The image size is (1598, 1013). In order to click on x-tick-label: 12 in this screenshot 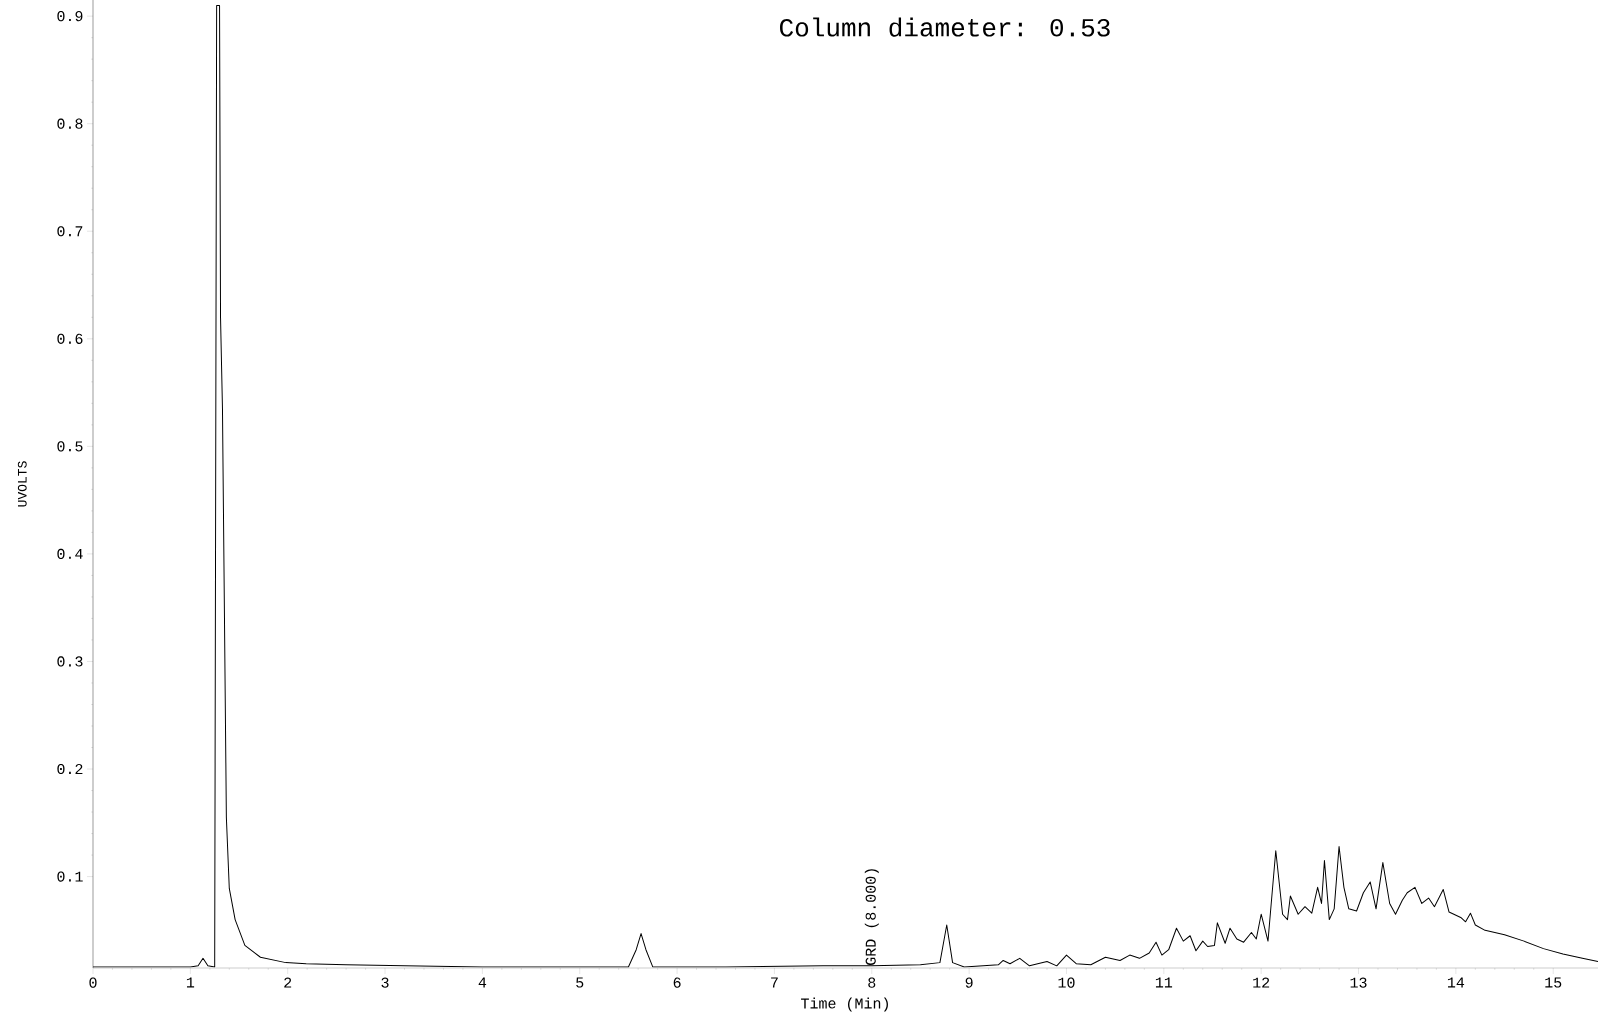, I will do `click(1261, 982)`.